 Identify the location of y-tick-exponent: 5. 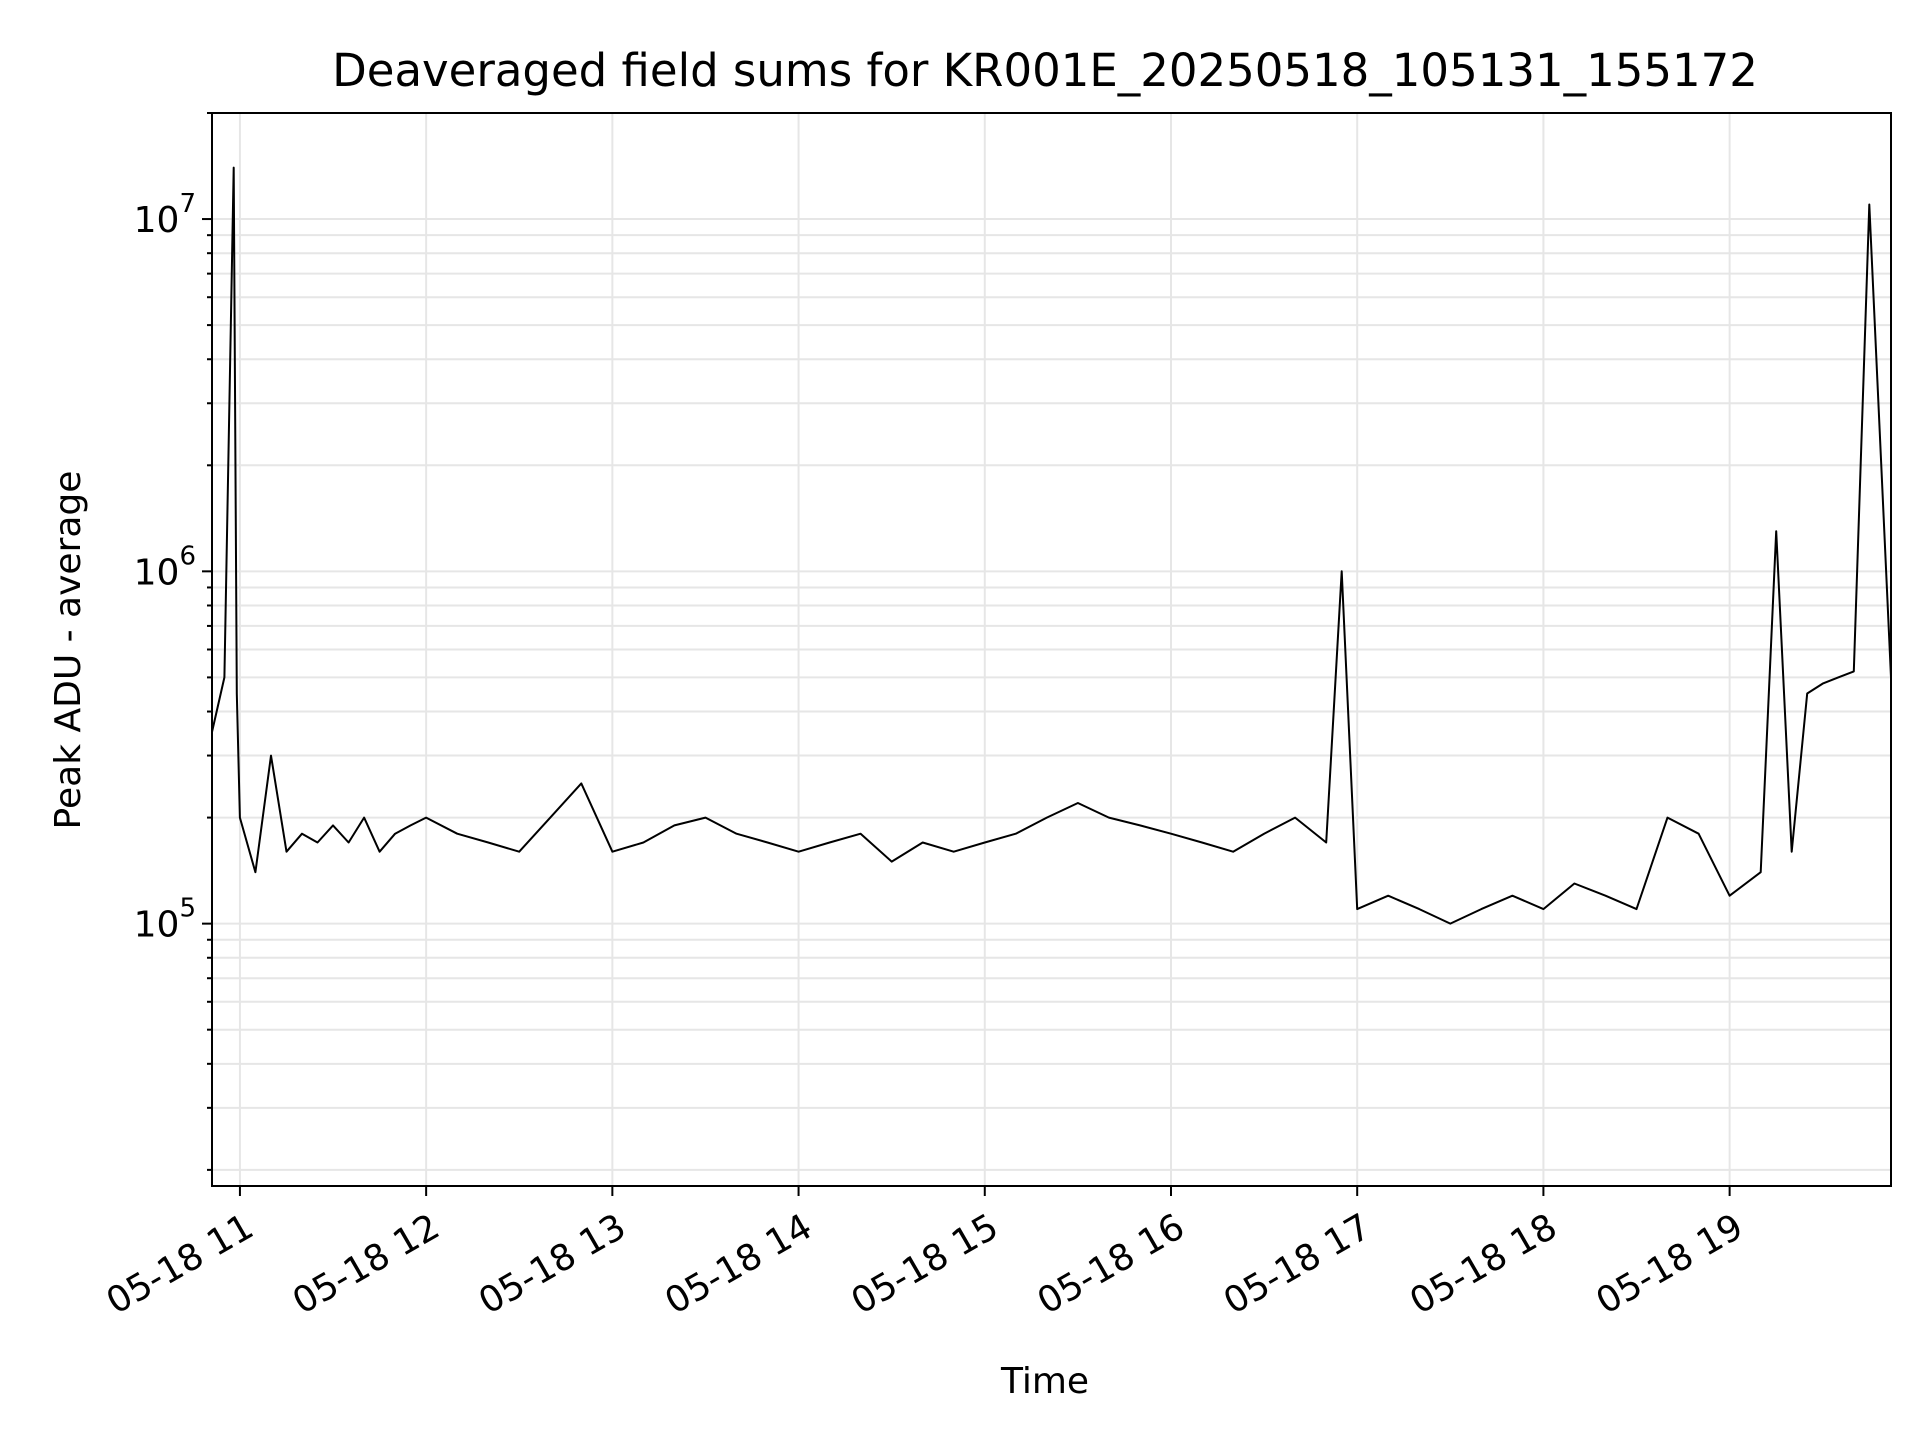
(187, 909).